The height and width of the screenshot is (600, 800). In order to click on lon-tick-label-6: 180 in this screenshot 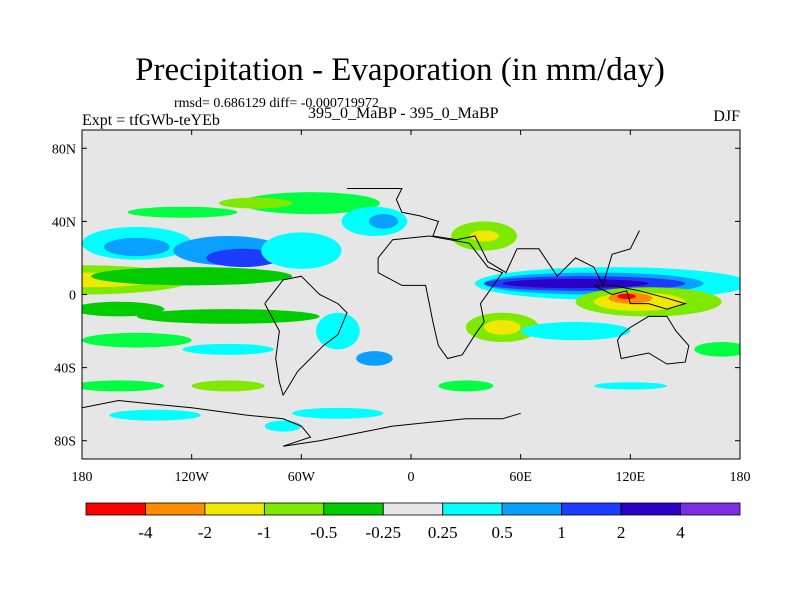, I will do `click(740, 477)`.